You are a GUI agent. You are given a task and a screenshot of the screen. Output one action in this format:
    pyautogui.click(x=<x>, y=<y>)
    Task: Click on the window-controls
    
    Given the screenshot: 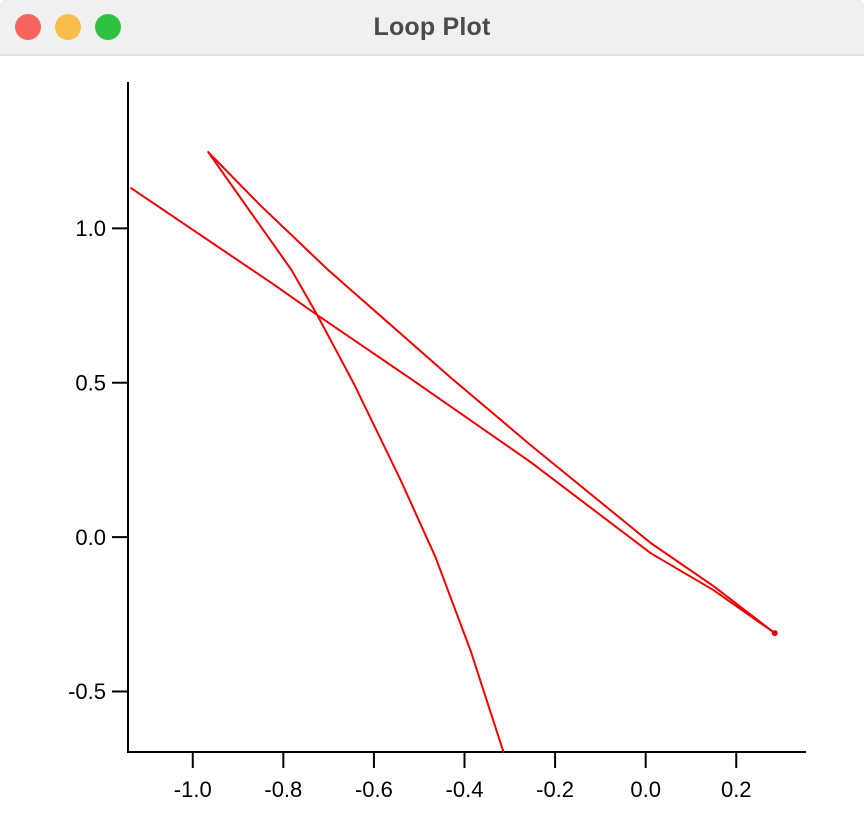 What is the action you would take?
    pyautogui.click(x=68, y=27)
    